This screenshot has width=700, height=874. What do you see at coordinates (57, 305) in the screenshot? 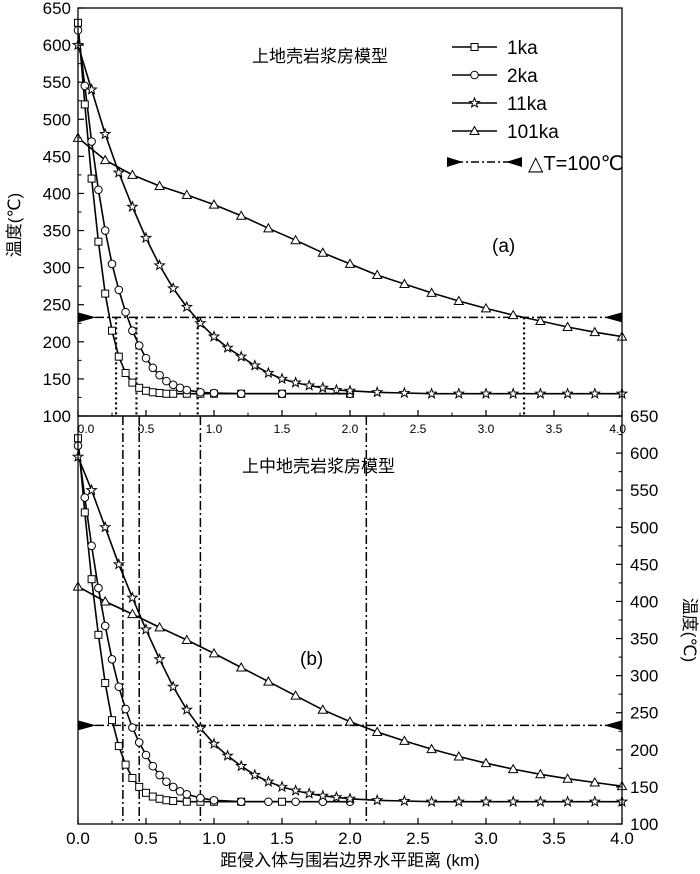
I see `panel-a-y-tick-label: 250` at bounding box center [57, 305].